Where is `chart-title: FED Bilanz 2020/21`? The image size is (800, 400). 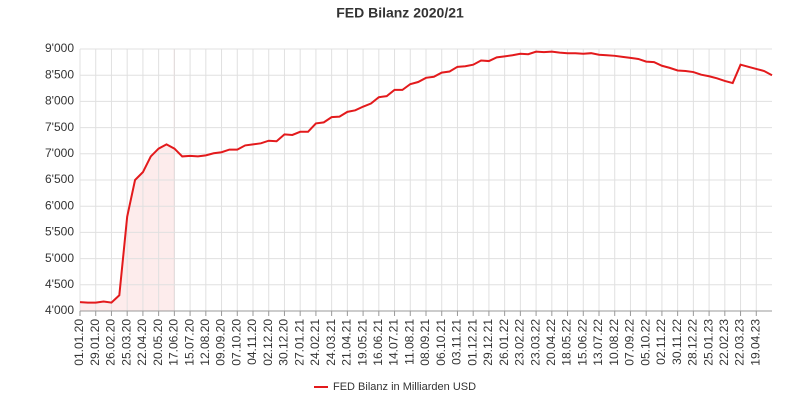
chart-title: FED Bilanz 2020/21 is located at coordinates (400, 13).